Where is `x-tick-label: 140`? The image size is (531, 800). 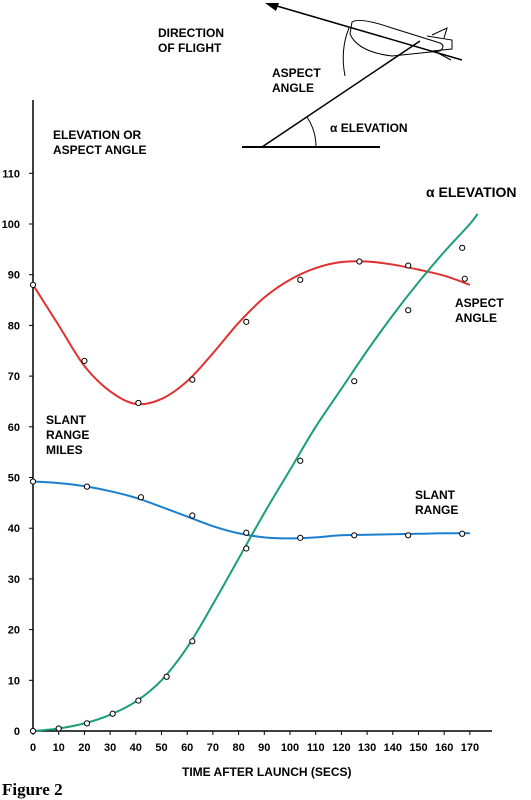 x-tick-label: 140 is located at coordinates (393, 748).